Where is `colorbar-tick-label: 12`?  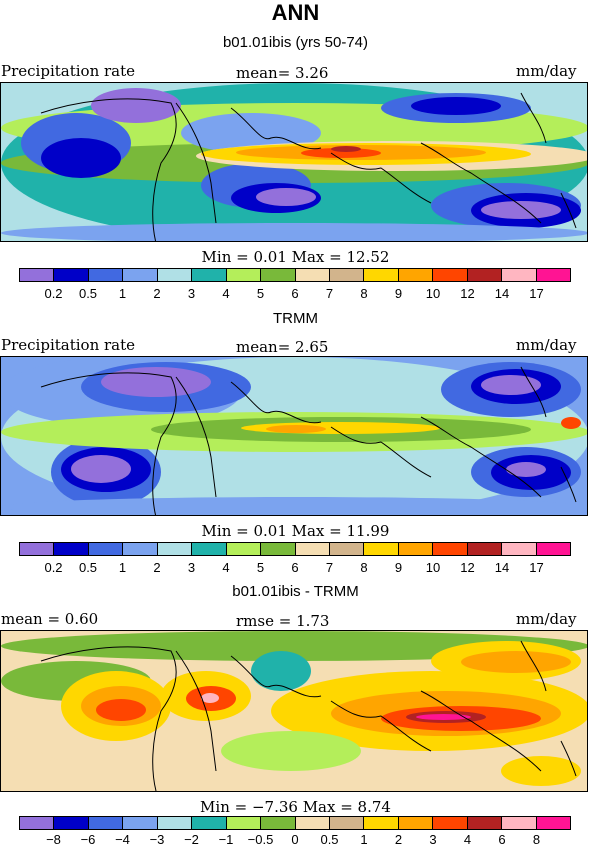
colorbar-tick-label: 12 is located at coordinates (467, 293).